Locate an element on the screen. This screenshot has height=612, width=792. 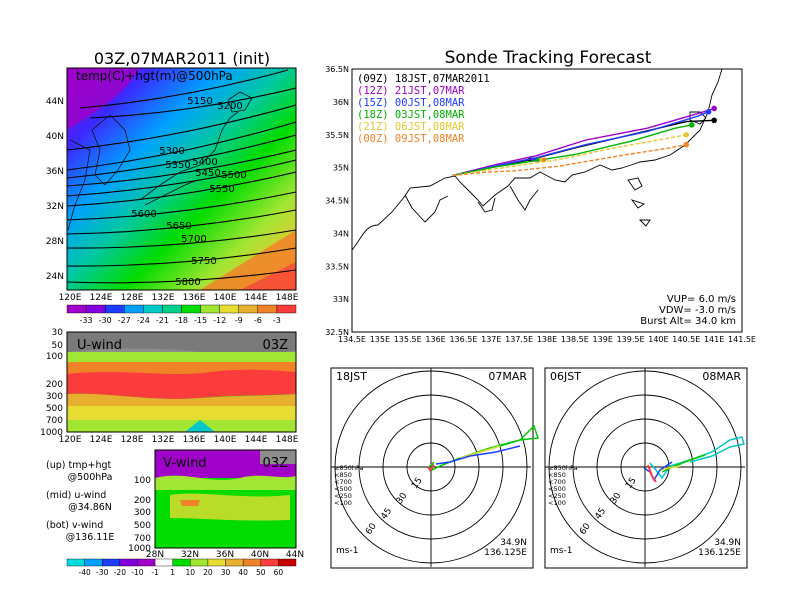
sonde-tracks is located at coordinates (584, 141).